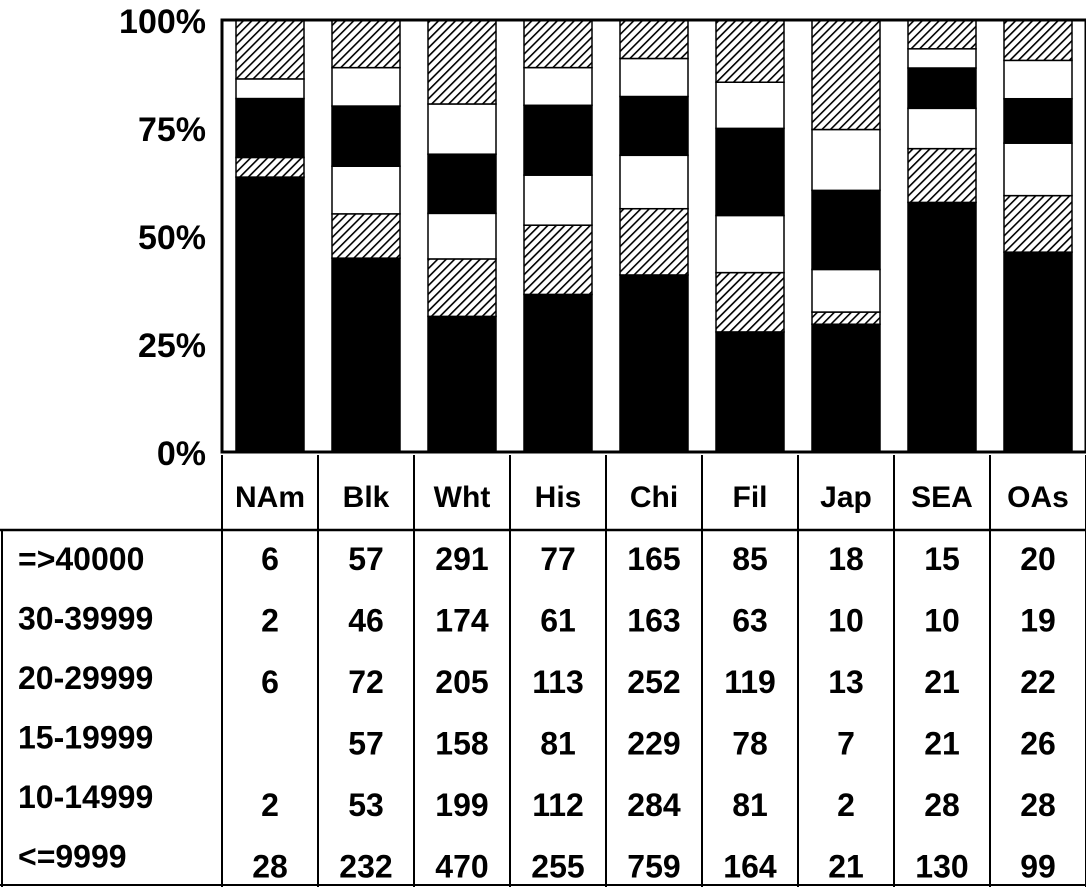  What do you see at coordinates (1038, 744) in the screenshot?
I see `table-cell: 26` at bounding box center [1038, 744].